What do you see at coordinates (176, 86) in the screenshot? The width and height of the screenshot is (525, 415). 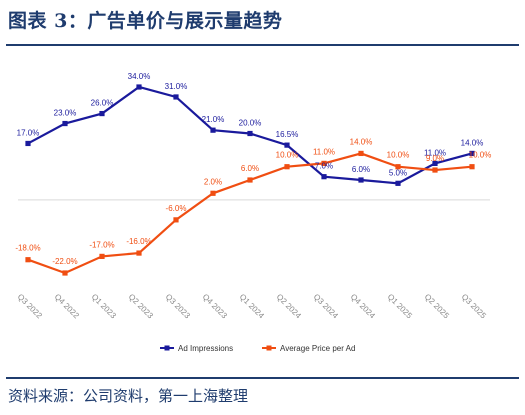 I see `data-label: 31.0%` at bounding box center [176, 86].